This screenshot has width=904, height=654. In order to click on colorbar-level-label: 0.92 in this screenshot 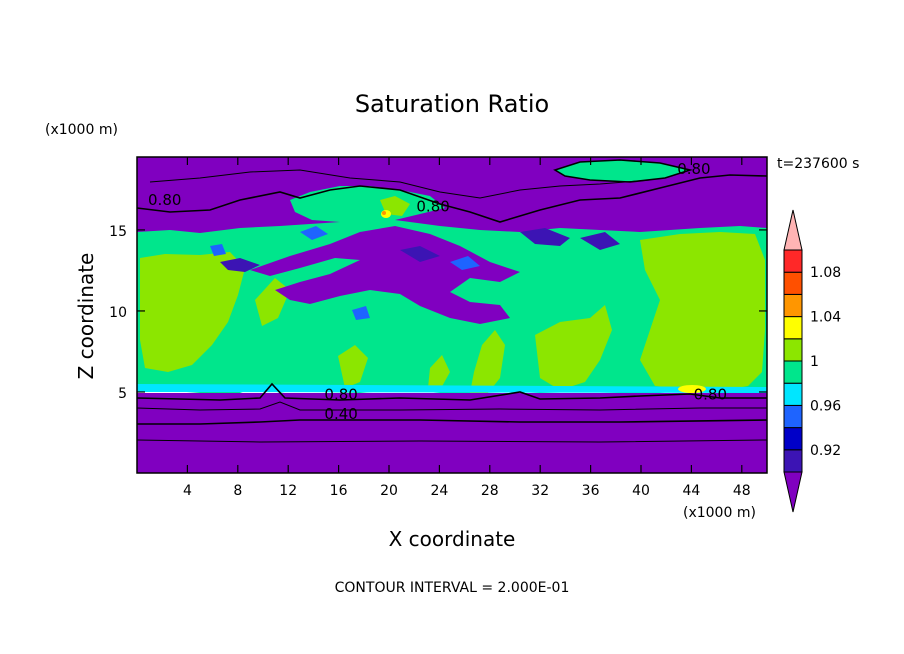, I will do `click(825, 451)`.